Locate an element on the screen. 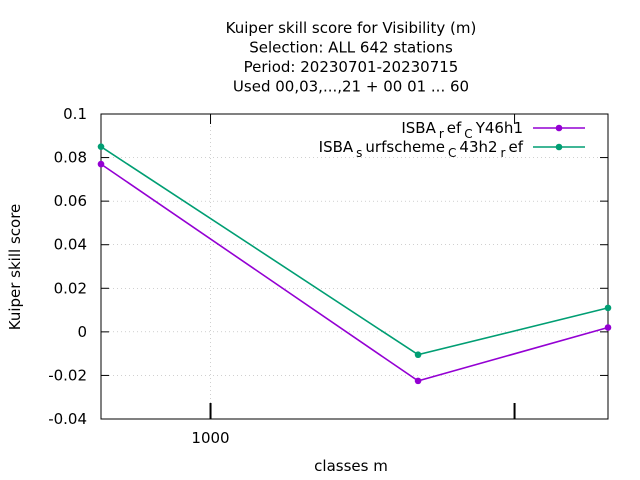 This screenshot has height=480, width=640. legend-text: s is located at coordinates (359, 153).